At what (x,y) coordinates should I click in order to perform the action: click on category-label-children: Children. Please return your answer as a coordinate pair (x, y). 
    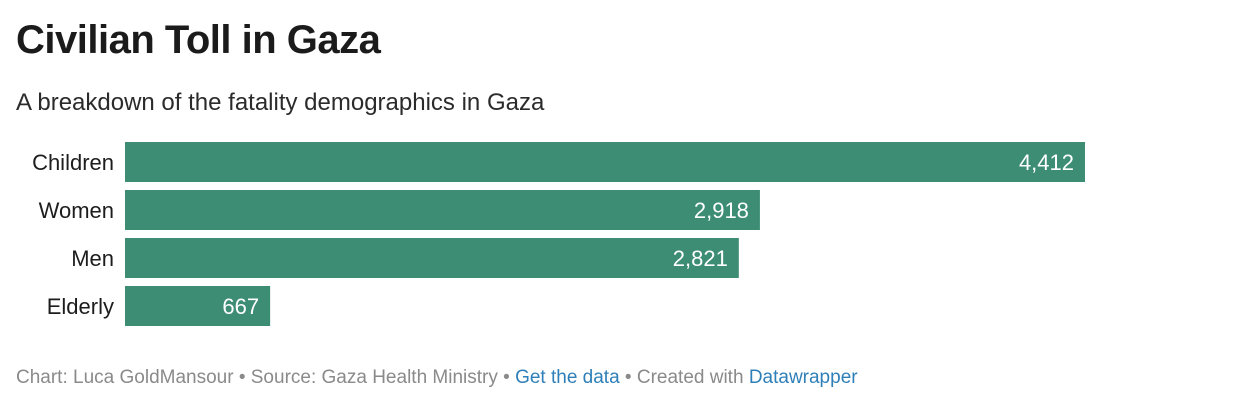
    Looking at the image, I should click on (73, 162).